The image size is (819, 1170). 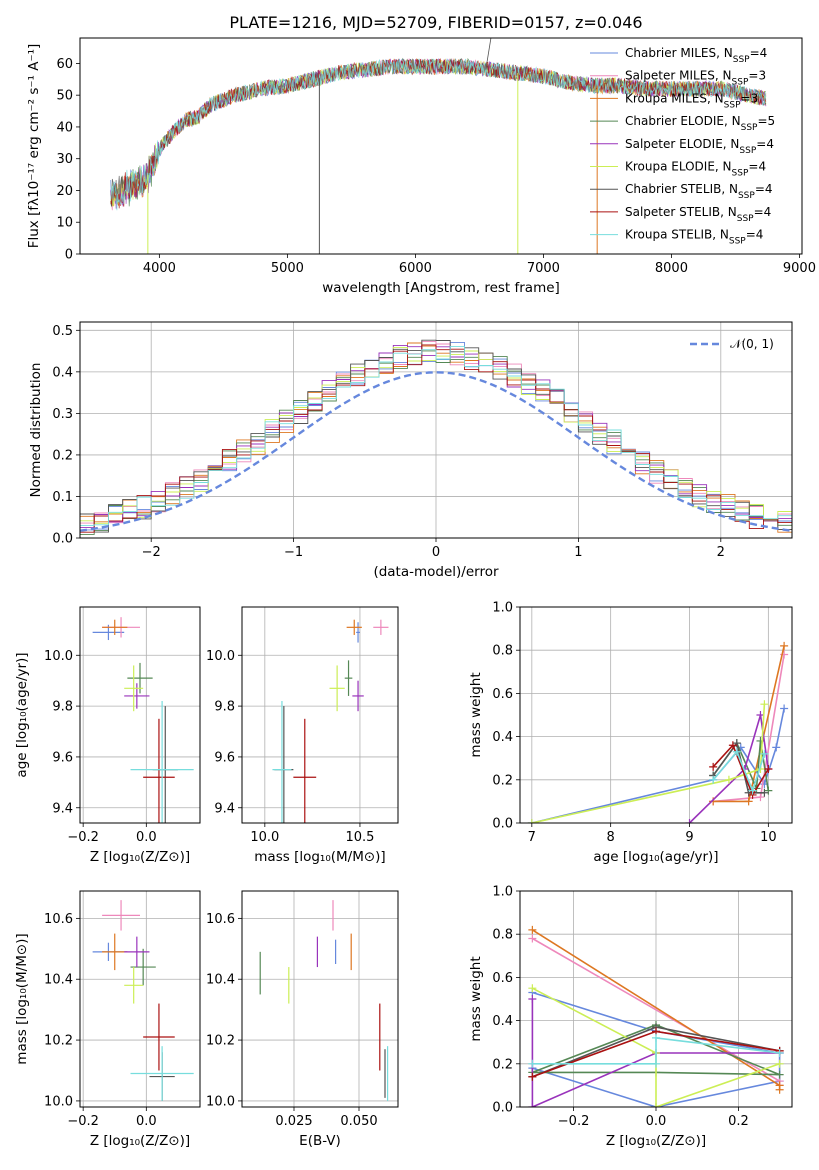 What do you see at coordinates (62, 414) in the screenshot?
I see `y-tick-label: 0.3` at bounding box center [62, 414].